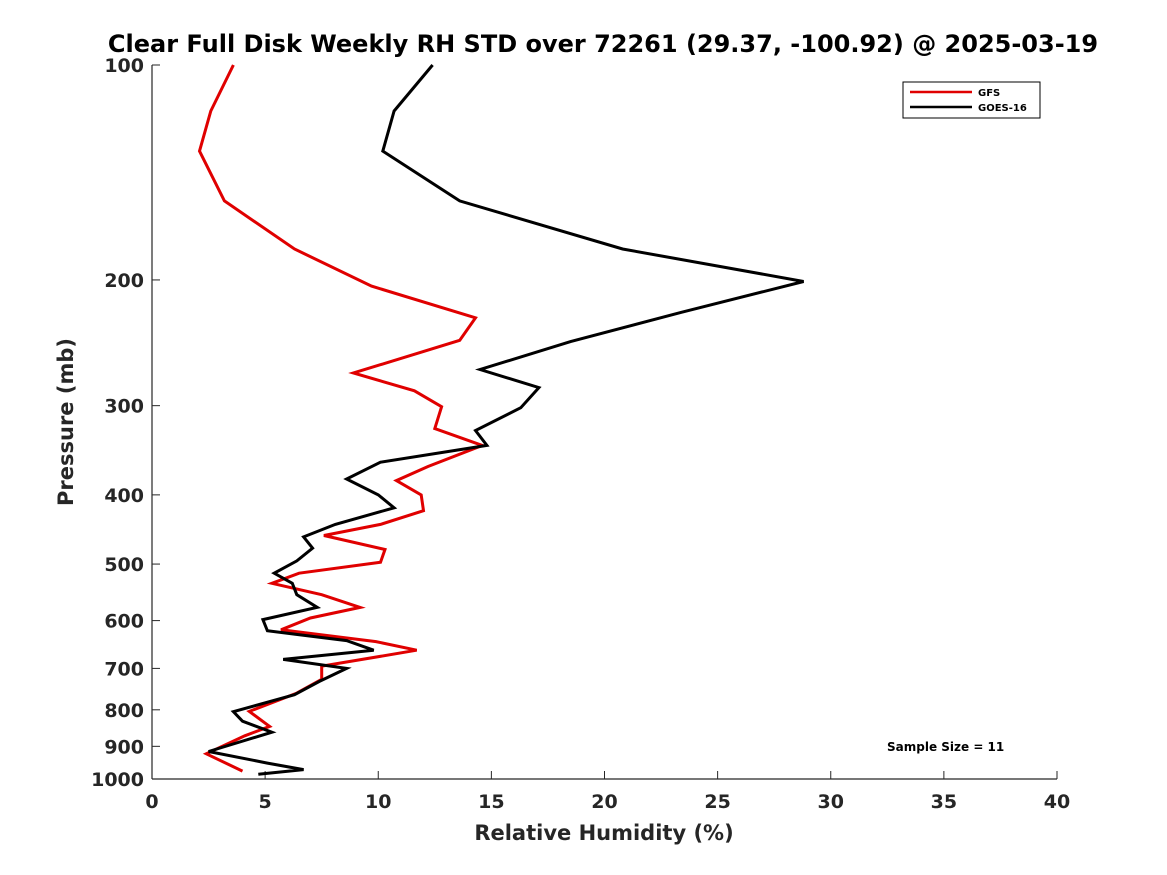 This screenshot has height=875, width=1167. Describe the element at coordinates (265, 802) in the screenshot. I see `x-tick-label: 5` at that location.